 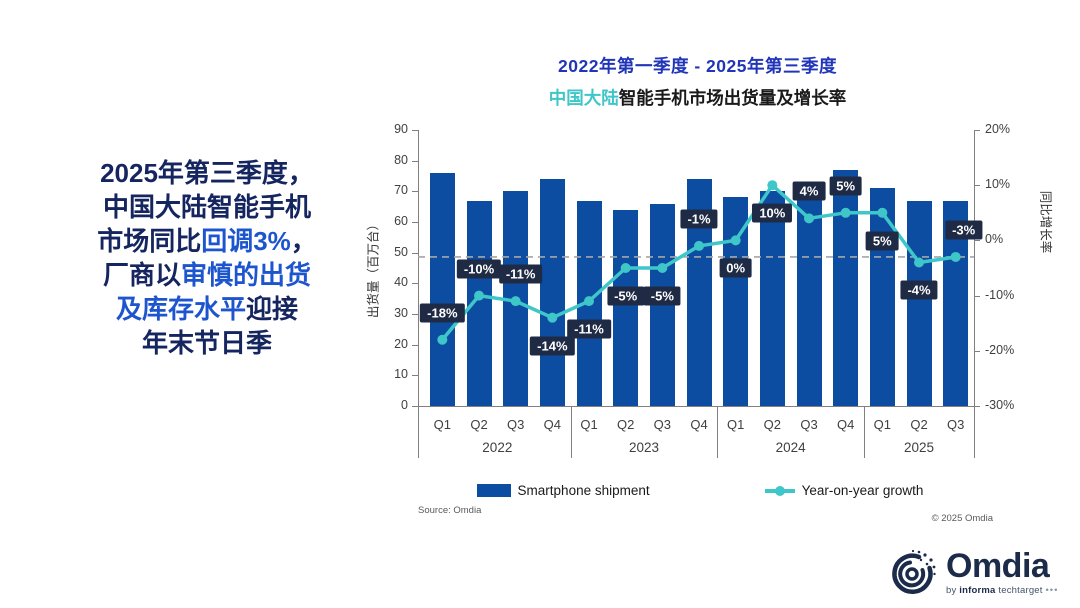 I want to click on summary-line: 市场同比回调3%，, so click(x=207, y=241).